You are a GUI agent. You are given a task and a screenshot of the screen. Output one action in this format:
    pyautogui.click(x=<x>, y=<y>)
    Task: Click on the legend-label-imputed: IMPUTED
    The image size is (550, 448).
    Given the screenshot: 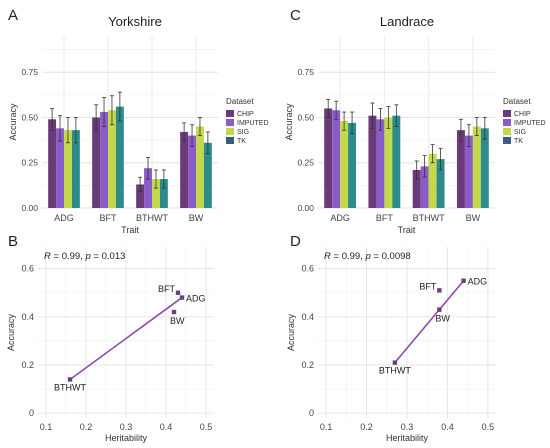 What is the action you would take?
    pyautogui.click(x=253, y=123)
    